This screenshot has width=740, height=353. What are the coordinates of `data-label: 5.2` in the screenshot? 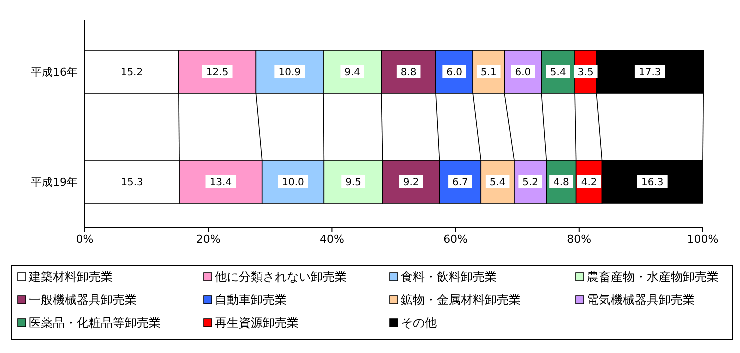 It's located at (530, 183).